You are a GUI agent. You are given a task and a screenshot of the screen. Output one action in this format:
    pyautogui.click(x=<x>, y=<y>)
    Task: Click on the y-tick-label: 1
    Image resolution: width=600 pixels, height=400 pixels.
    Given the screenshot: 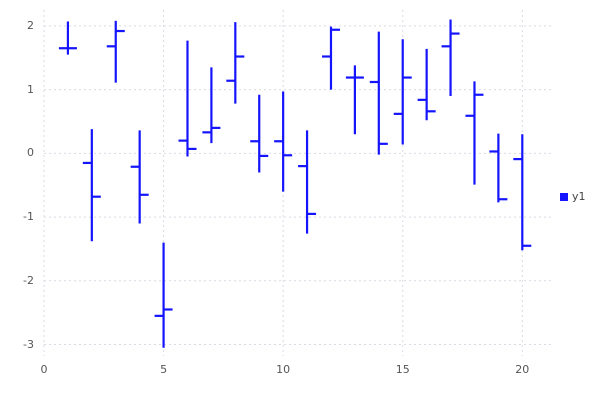 What is the action you would take?
    pyautogui.click(x=30, y=89)
    